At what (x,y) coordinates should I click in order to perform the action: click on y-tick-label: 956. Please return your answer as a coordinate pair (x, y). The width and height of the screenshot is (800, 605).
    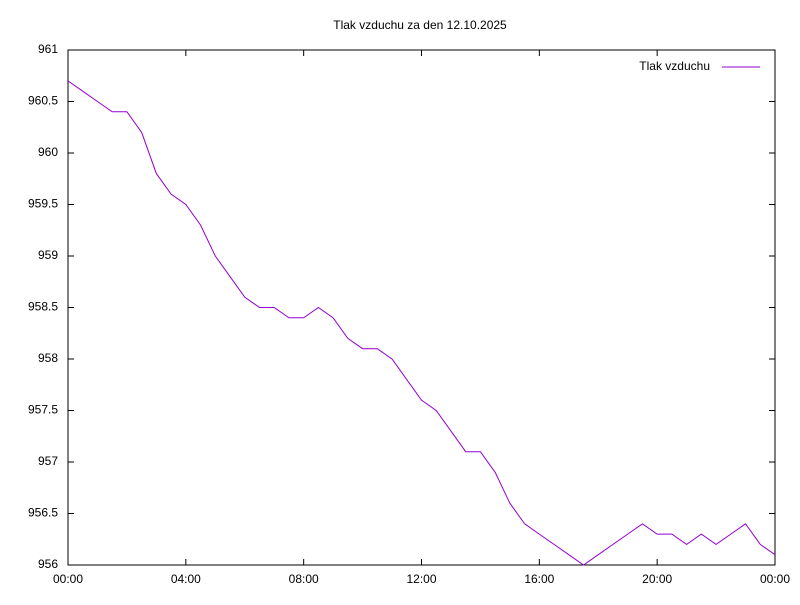
    Looking at the image, I should click on (48, 564).